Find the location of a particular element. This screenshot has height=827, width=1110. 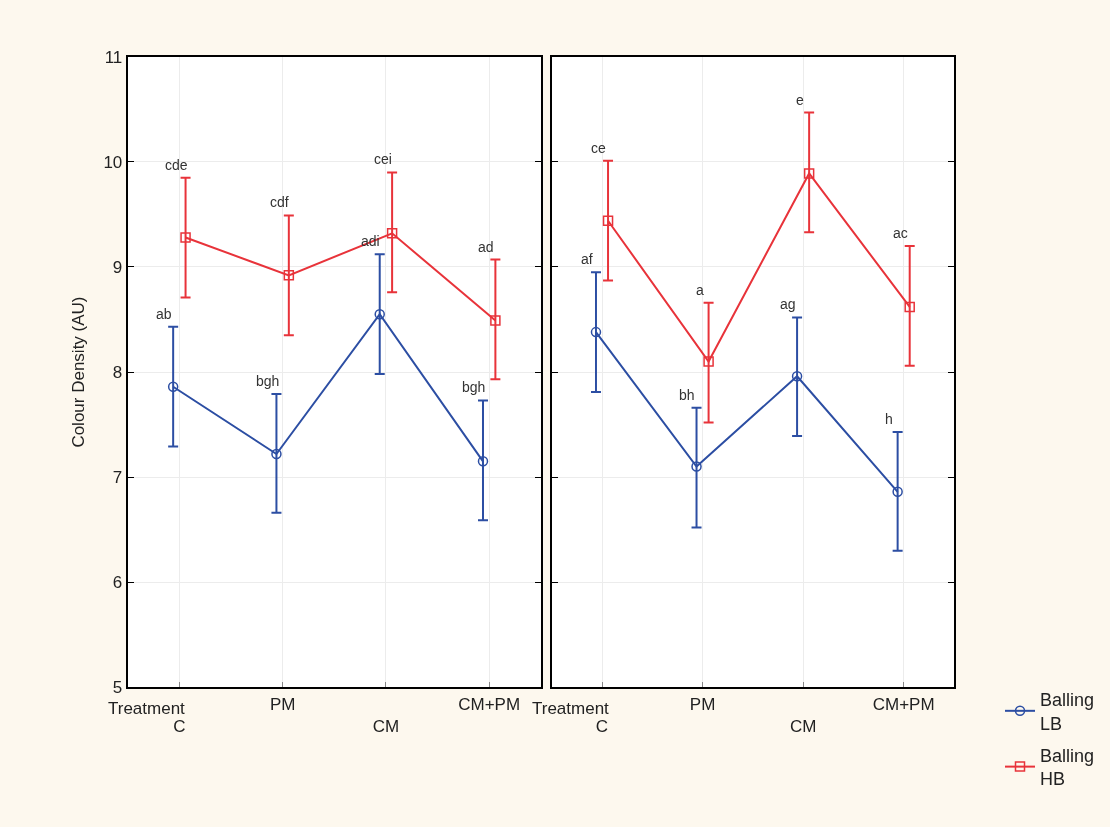

legend-label: Balling LB is located at coordinates (1067, 712).